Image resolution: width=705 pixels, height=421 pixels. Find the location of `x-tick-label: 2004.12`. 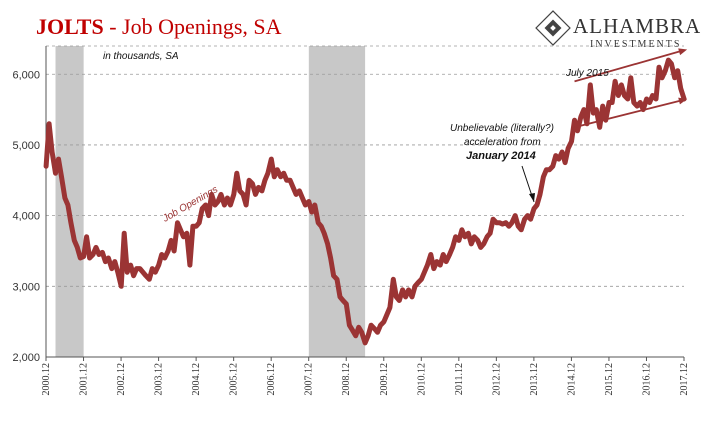

x-tick-label: 2004.12 is located at coordinates (196, 379).